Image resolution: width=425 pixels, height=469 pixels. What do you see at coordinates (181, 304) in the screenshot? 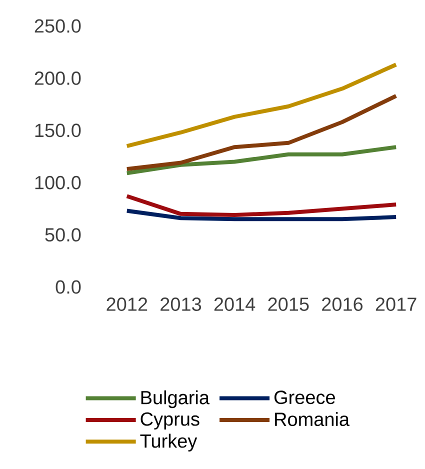
I see `x-tick-label: 2013` at bounding box center [181, 304].